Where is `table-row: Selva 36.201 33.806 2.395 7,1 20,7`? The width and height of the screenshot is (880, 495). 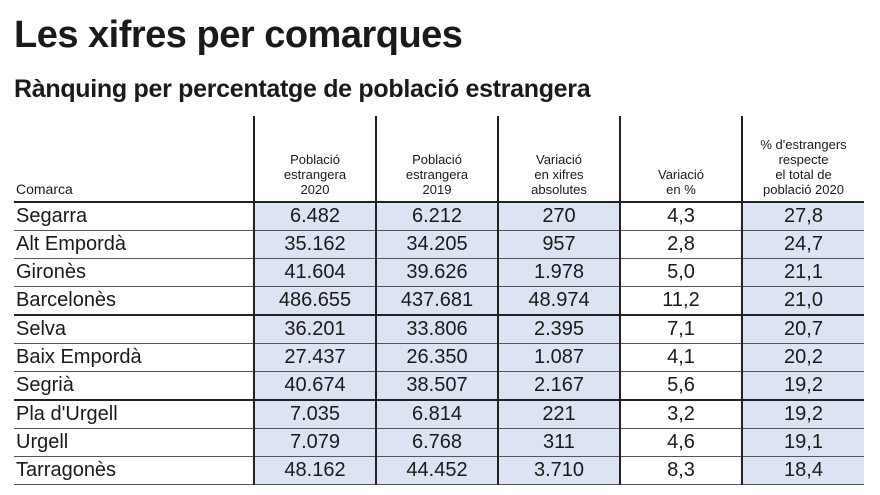
table-row: Selva 36.201 33.806 2.395 7,1 20,7 is located at coordinates (439, 329).